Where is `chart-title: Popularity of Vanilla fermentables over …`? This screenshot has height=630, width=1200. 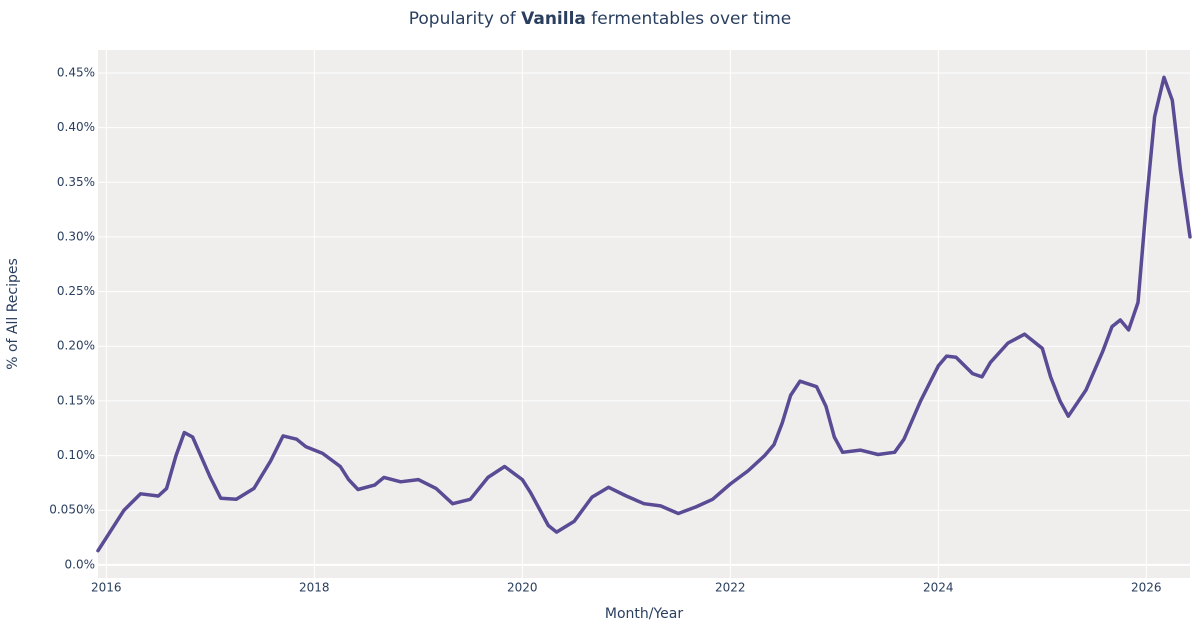
chart-title: Popularity of Vanilla fermentables over … is located at coordinates (600, 19).